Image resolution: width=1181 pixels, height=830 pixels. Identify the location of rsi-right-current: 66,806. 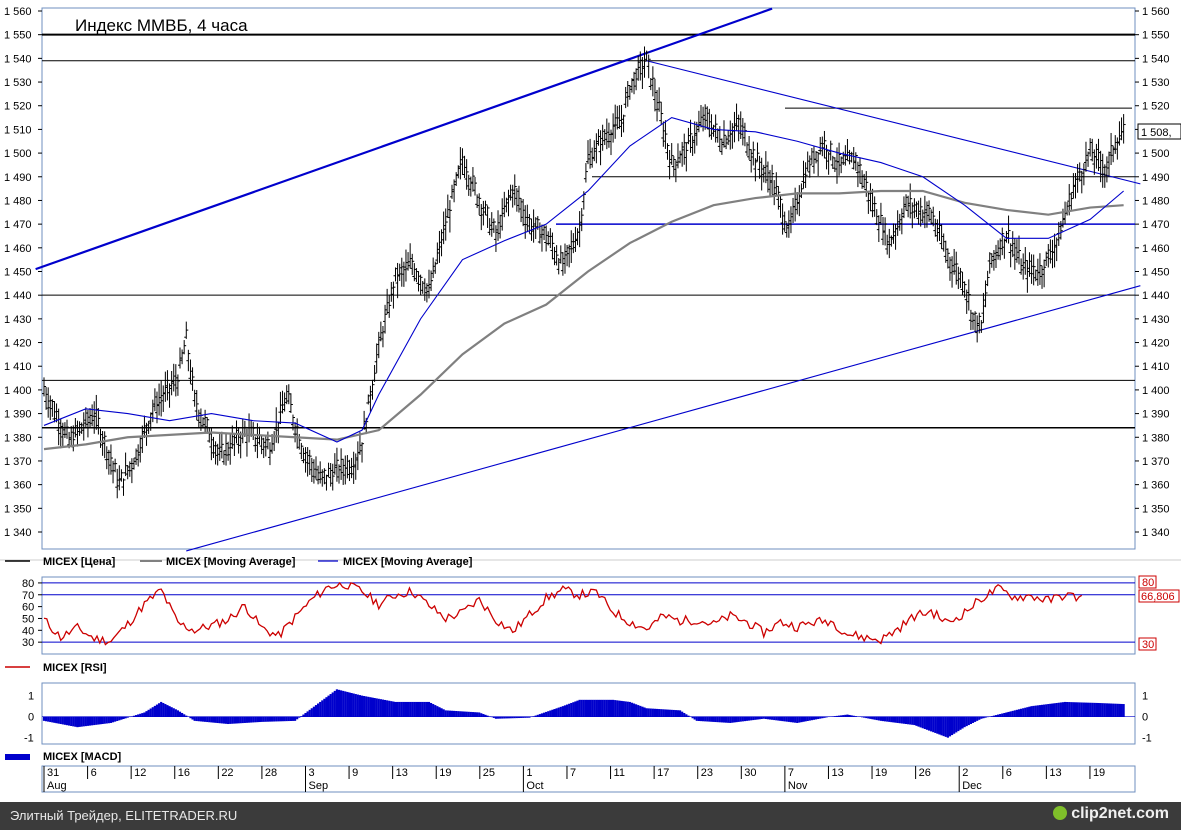
(1158, 597).